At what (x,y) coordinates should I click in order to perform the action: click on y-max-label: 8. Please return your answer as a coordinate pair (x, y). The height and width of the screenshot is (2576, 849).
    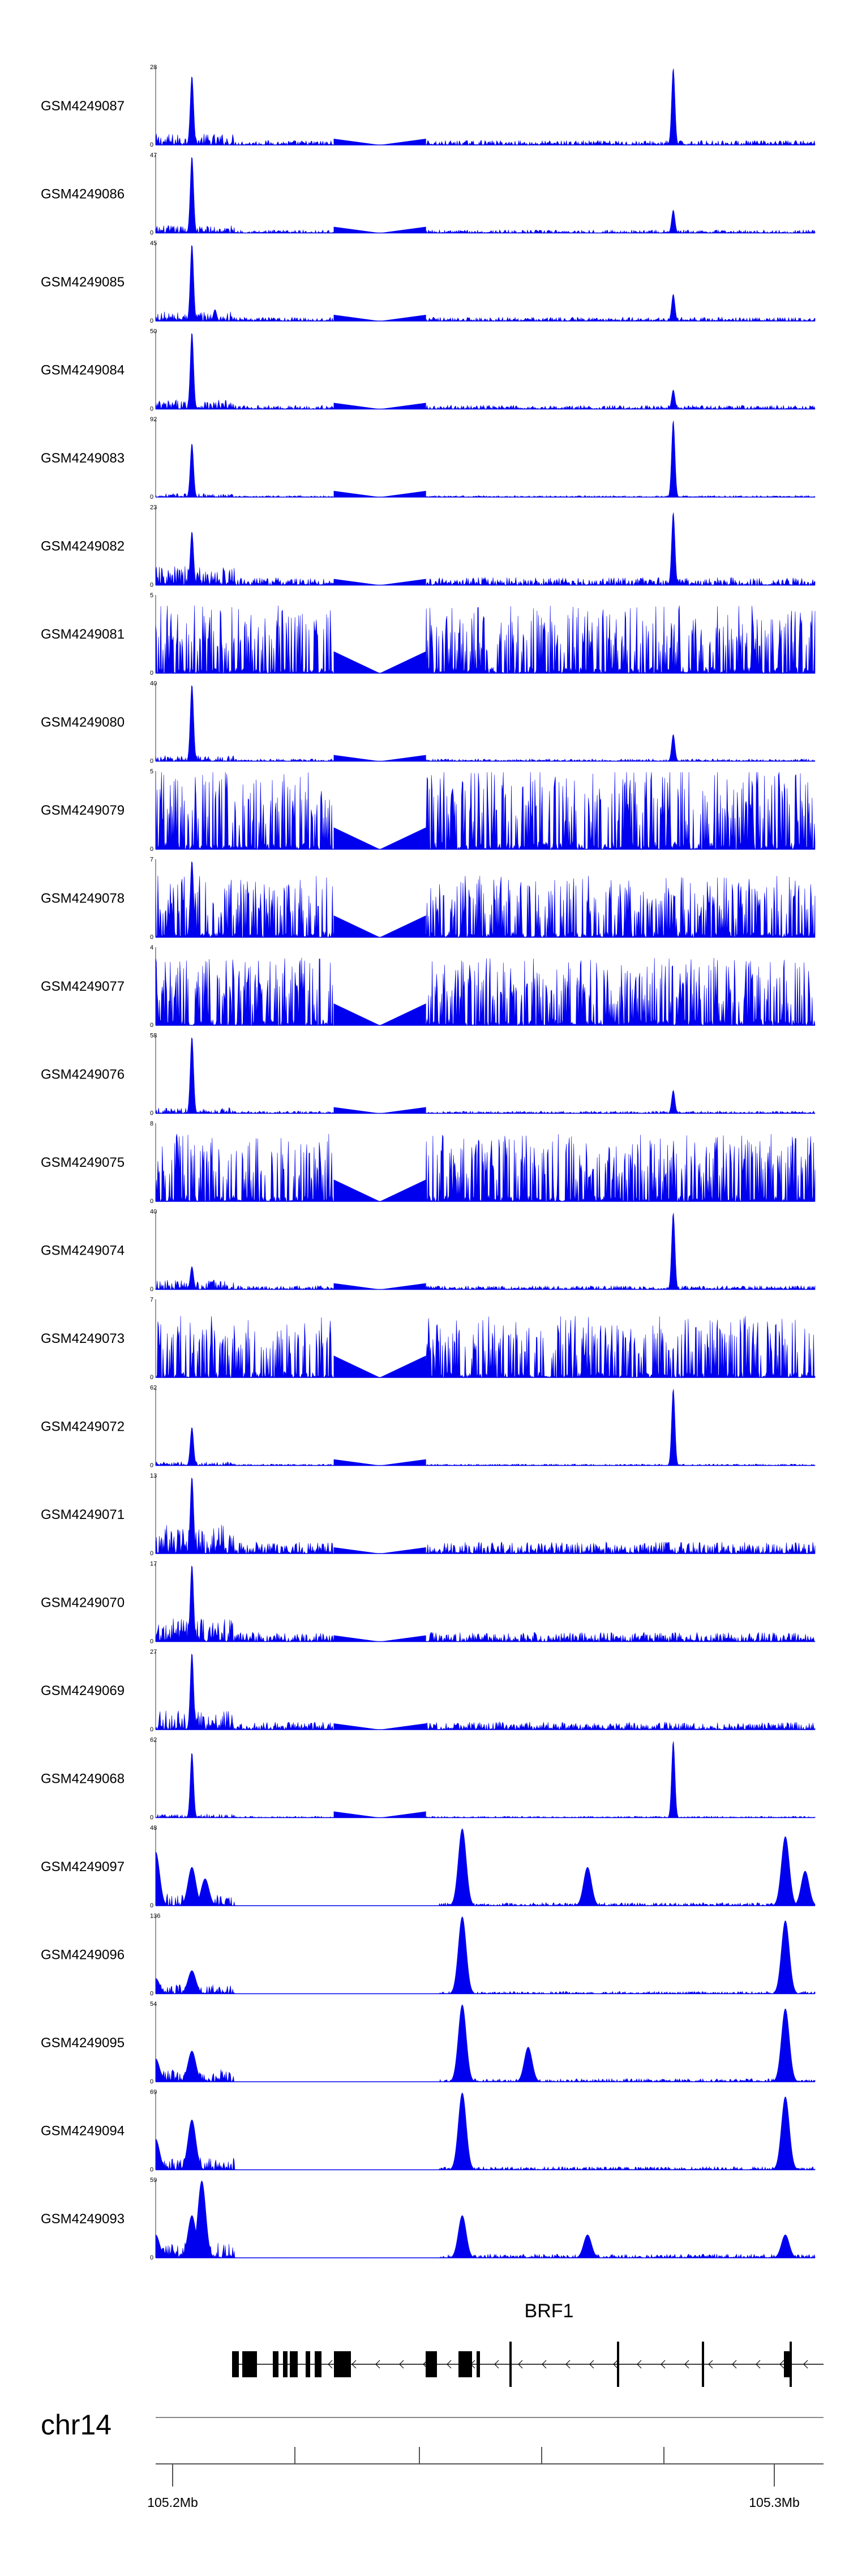
    Looking at the image, I should click on (151, 1123).